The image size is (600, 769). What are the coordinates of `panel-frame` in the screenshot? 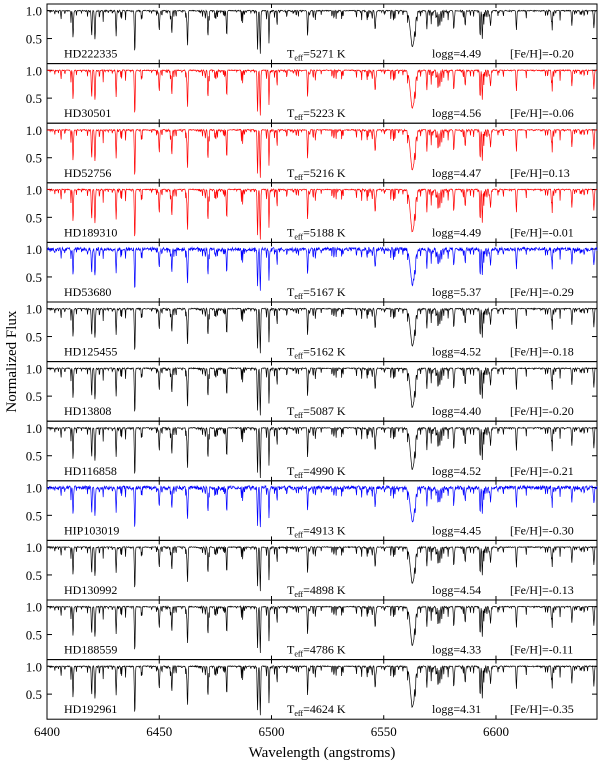 It's located at (322, 689).